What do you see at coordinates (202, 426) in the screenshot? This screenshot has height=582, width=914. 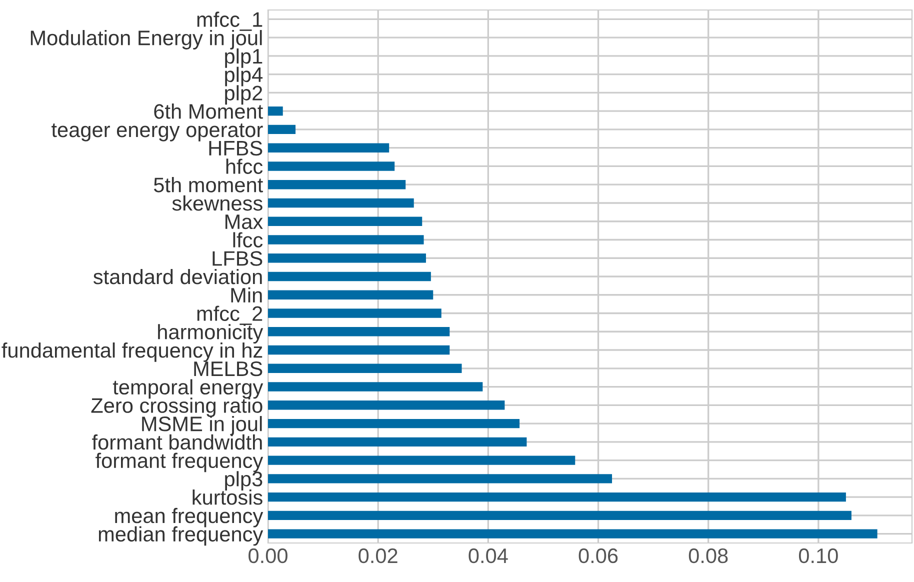 I see `y-tick-label: MSME in joul` at bounding box center [202, 426].